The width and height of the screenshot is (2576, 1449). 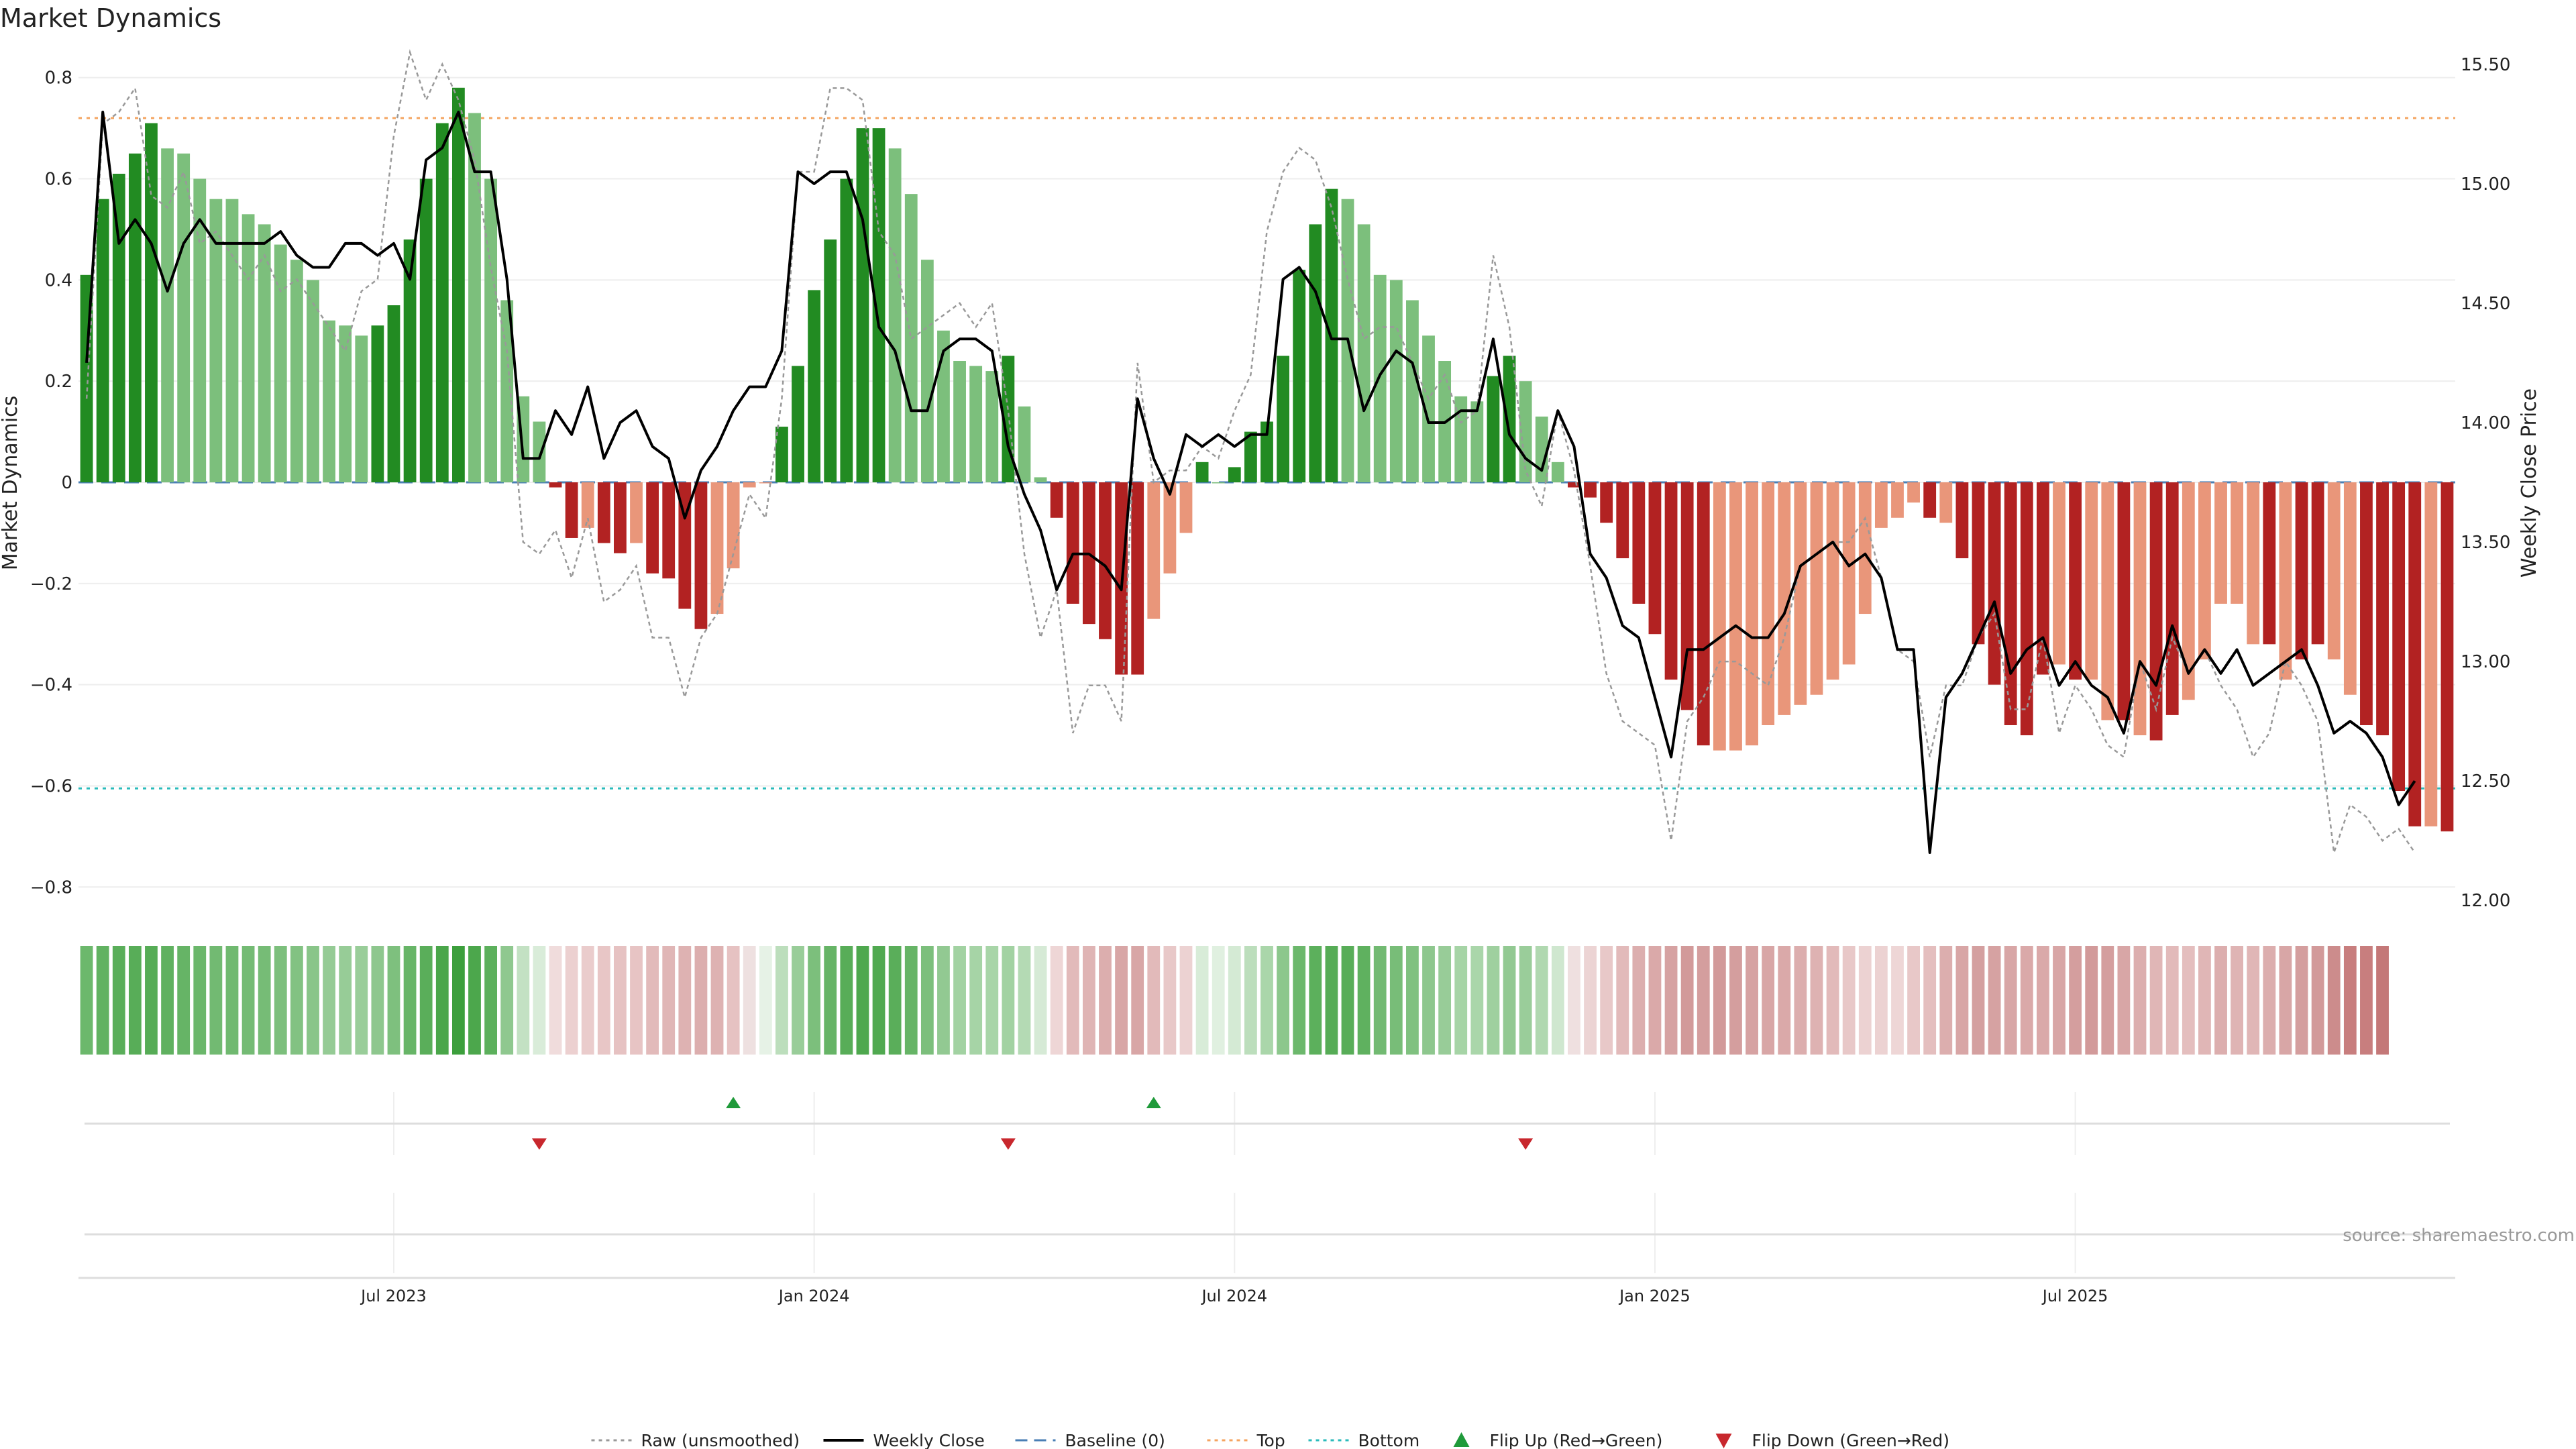 I want to click on y2-tick-label: 13.50, so click(x=2485, y=543).